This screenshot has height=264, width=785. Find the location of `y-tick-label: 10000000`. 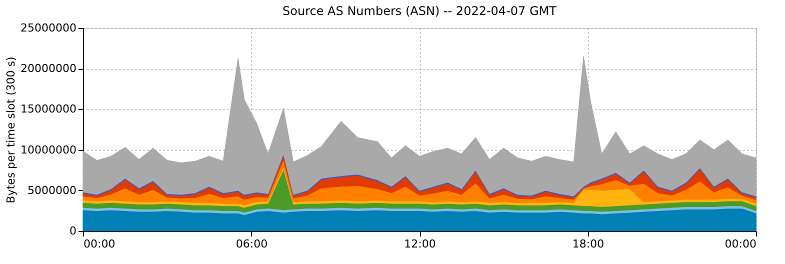

y-tick-label: 10000000 is located at coordinates (48, 149).